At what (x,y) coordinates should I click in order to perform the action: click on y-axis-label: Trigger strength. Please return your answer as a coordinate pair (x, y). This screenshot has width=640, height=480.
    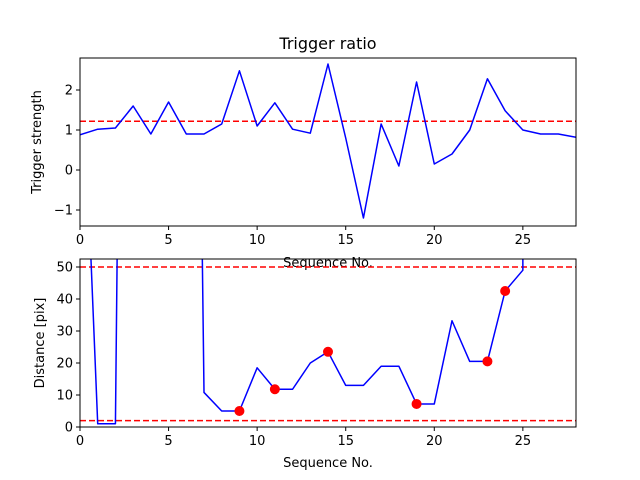
    Looking at the image, I should click on (37, 142).